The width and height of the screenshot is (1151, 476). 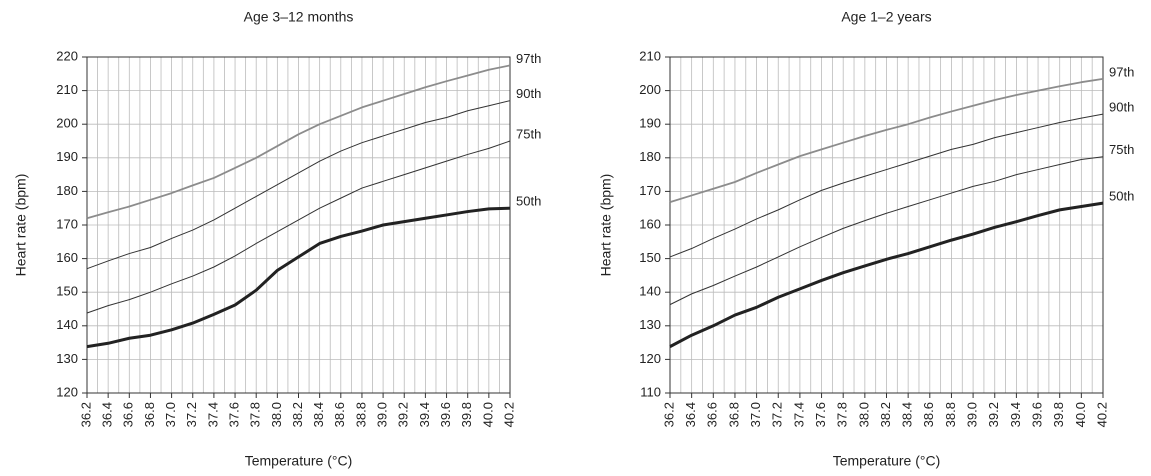 What do you see at coordinates (67, 55) in the screenshot?
I see `y-tick-label: 220` at bounding box center [67, 55].